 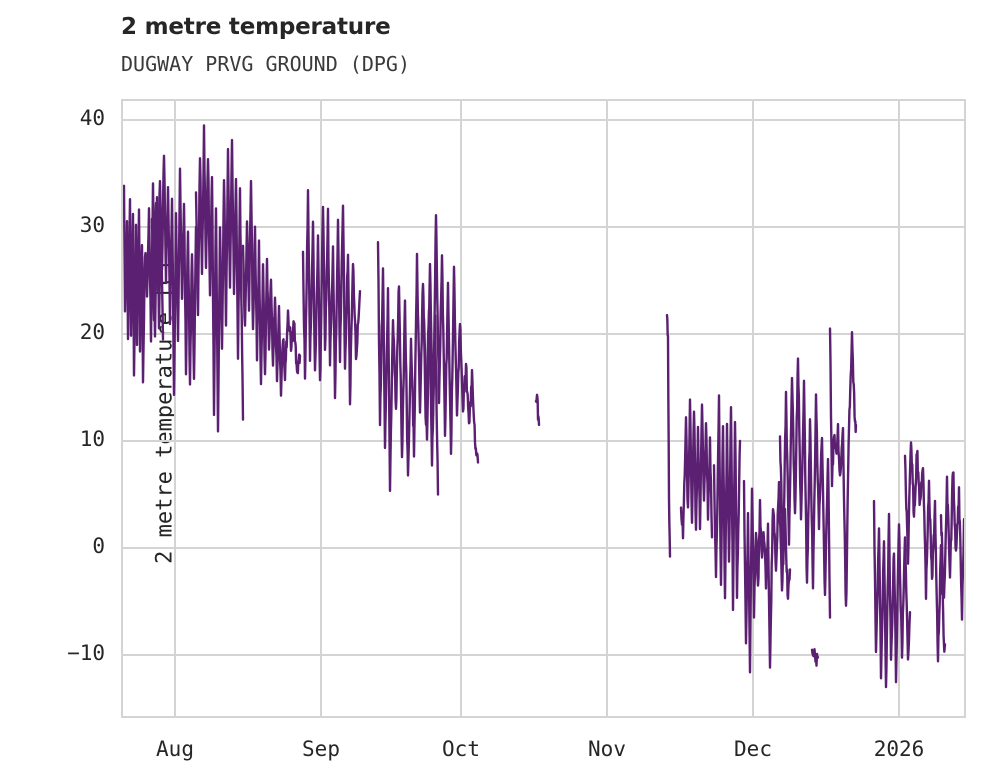 I want to click on y-axis-tick-label: 0, so click(x=98, y=546).